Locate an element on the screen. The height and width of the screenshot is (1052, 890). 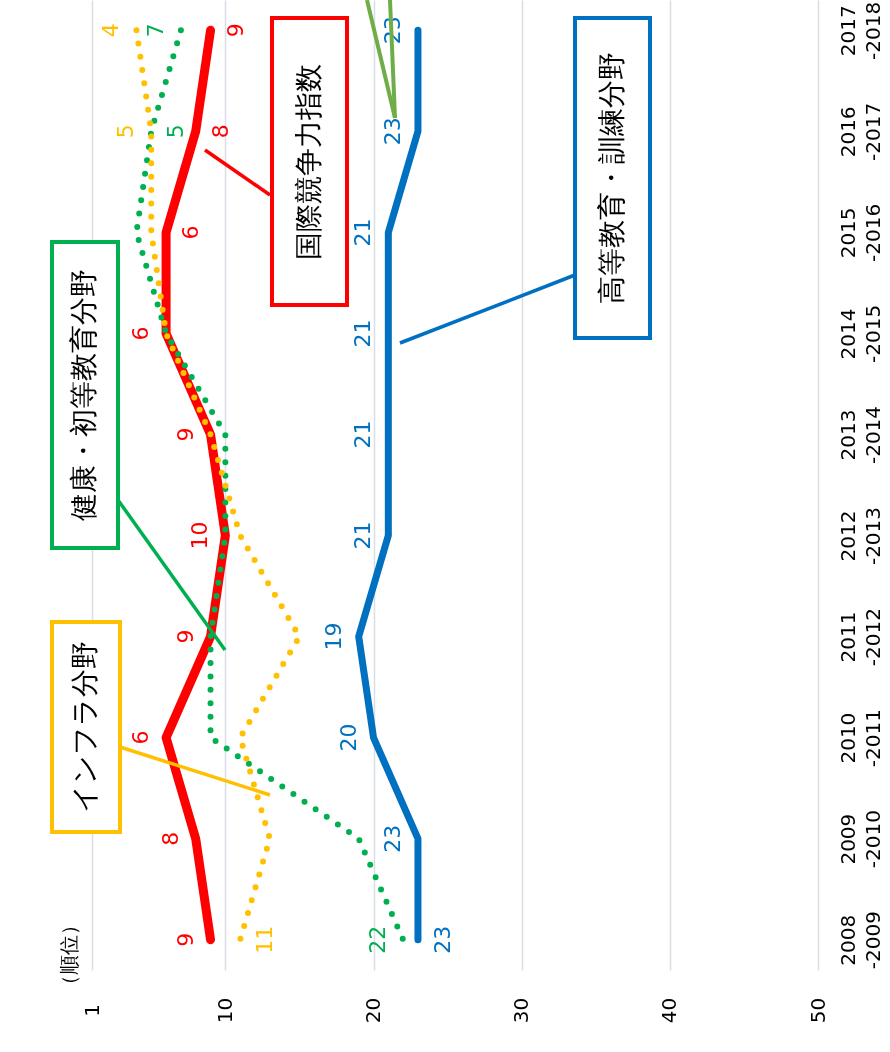
x-tick-label: 20 is located at coordinates (373, 1010).